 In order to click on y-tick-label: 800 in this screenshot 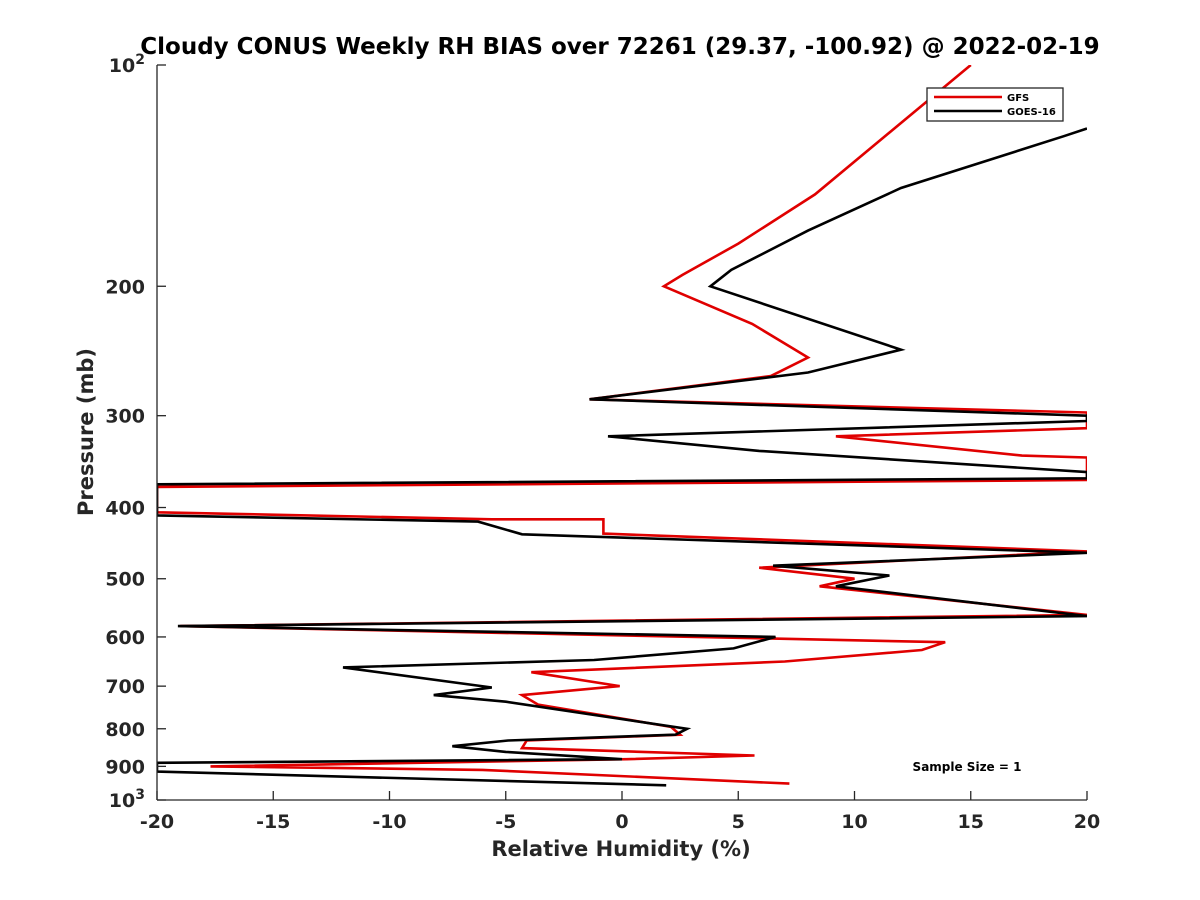, I will do `click(125, 730)`.